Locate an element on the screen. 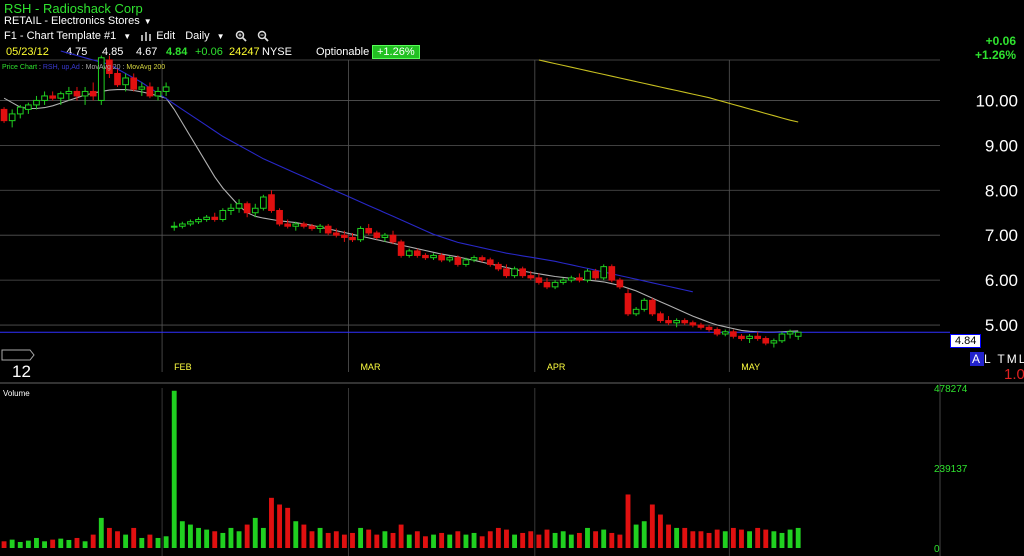 The width and height of the screenshot is (1024, 556). quote-open: 4.75 is located at coordinates (77, 52).